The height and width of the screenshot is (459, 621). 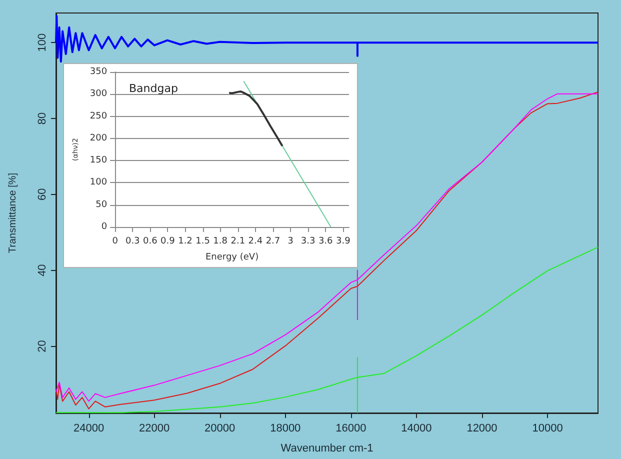 What do you see at coordinates (99, 161) in the screenshot?
I see `y-tick-label: 150` at bounding box center [99, 161].